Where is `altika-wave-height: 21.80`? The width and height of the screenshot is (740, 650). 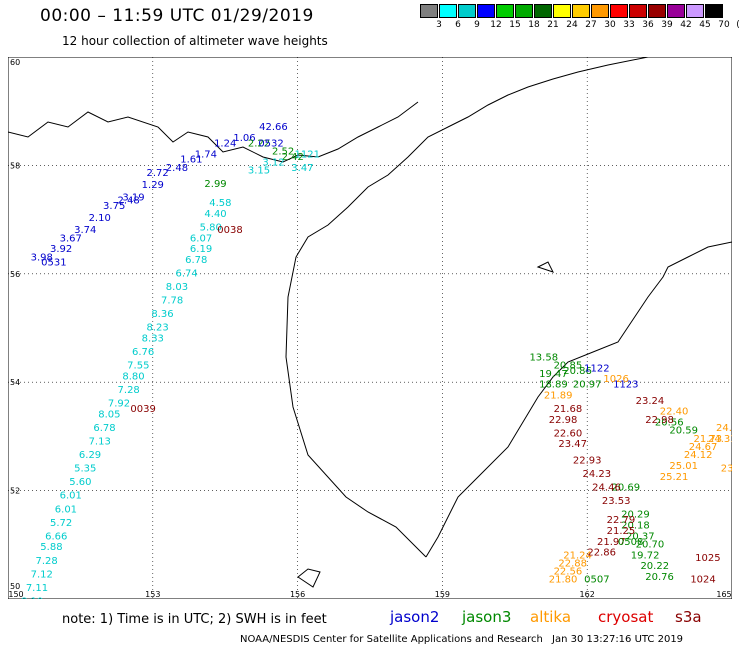 altika-wave-height: 21.80 is located at coordinates (563, 580).